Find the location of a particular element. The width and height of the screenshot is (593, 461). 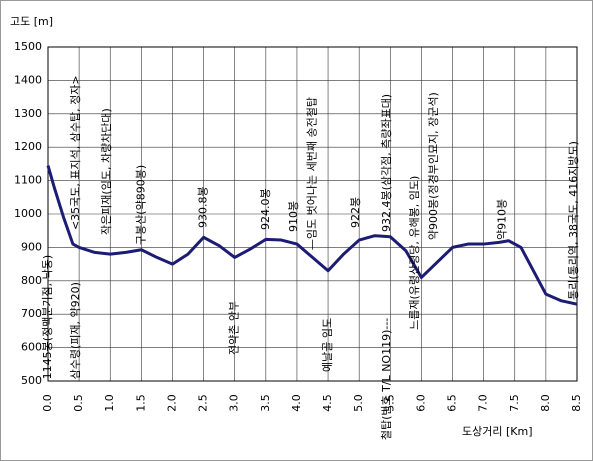

y-tick-label: 1000 is located at coordinates (28, 213).